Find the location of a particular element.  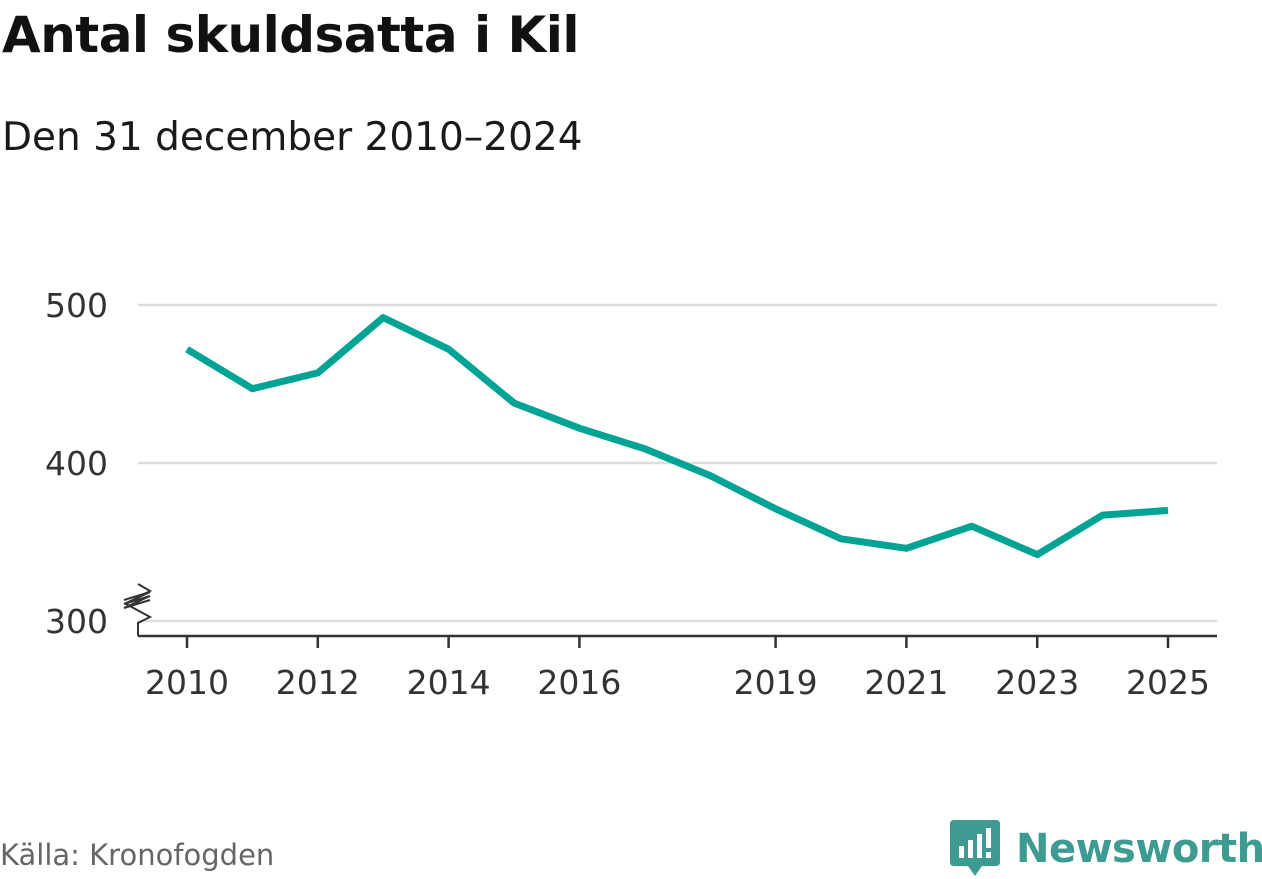

y-axis-break-line is located at coordinates (138, 609).